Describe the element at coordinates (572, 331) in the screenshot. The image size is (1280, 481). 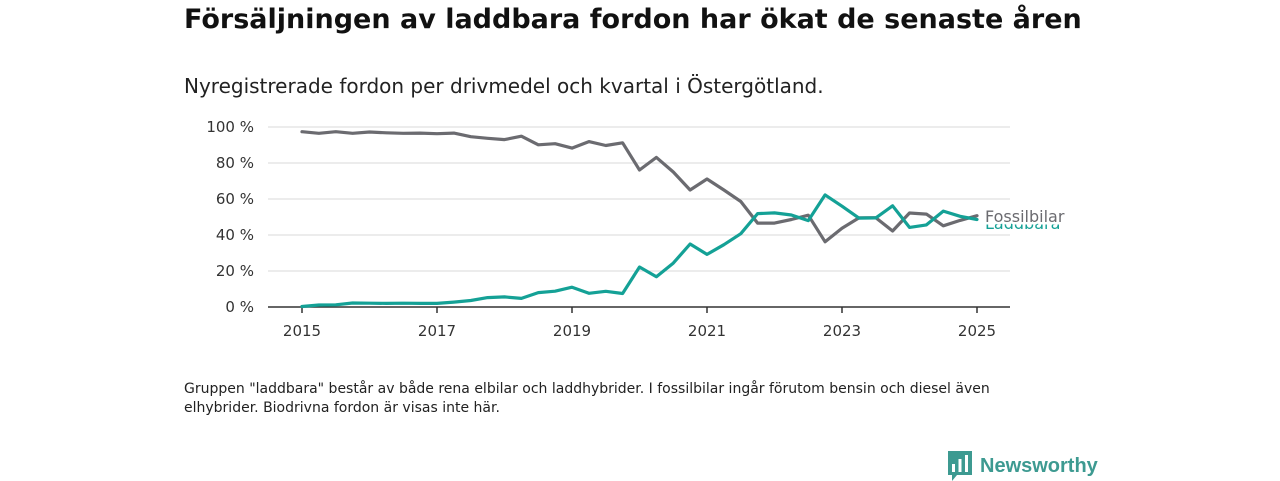
I see `x-tick-label: 2019` at that location.